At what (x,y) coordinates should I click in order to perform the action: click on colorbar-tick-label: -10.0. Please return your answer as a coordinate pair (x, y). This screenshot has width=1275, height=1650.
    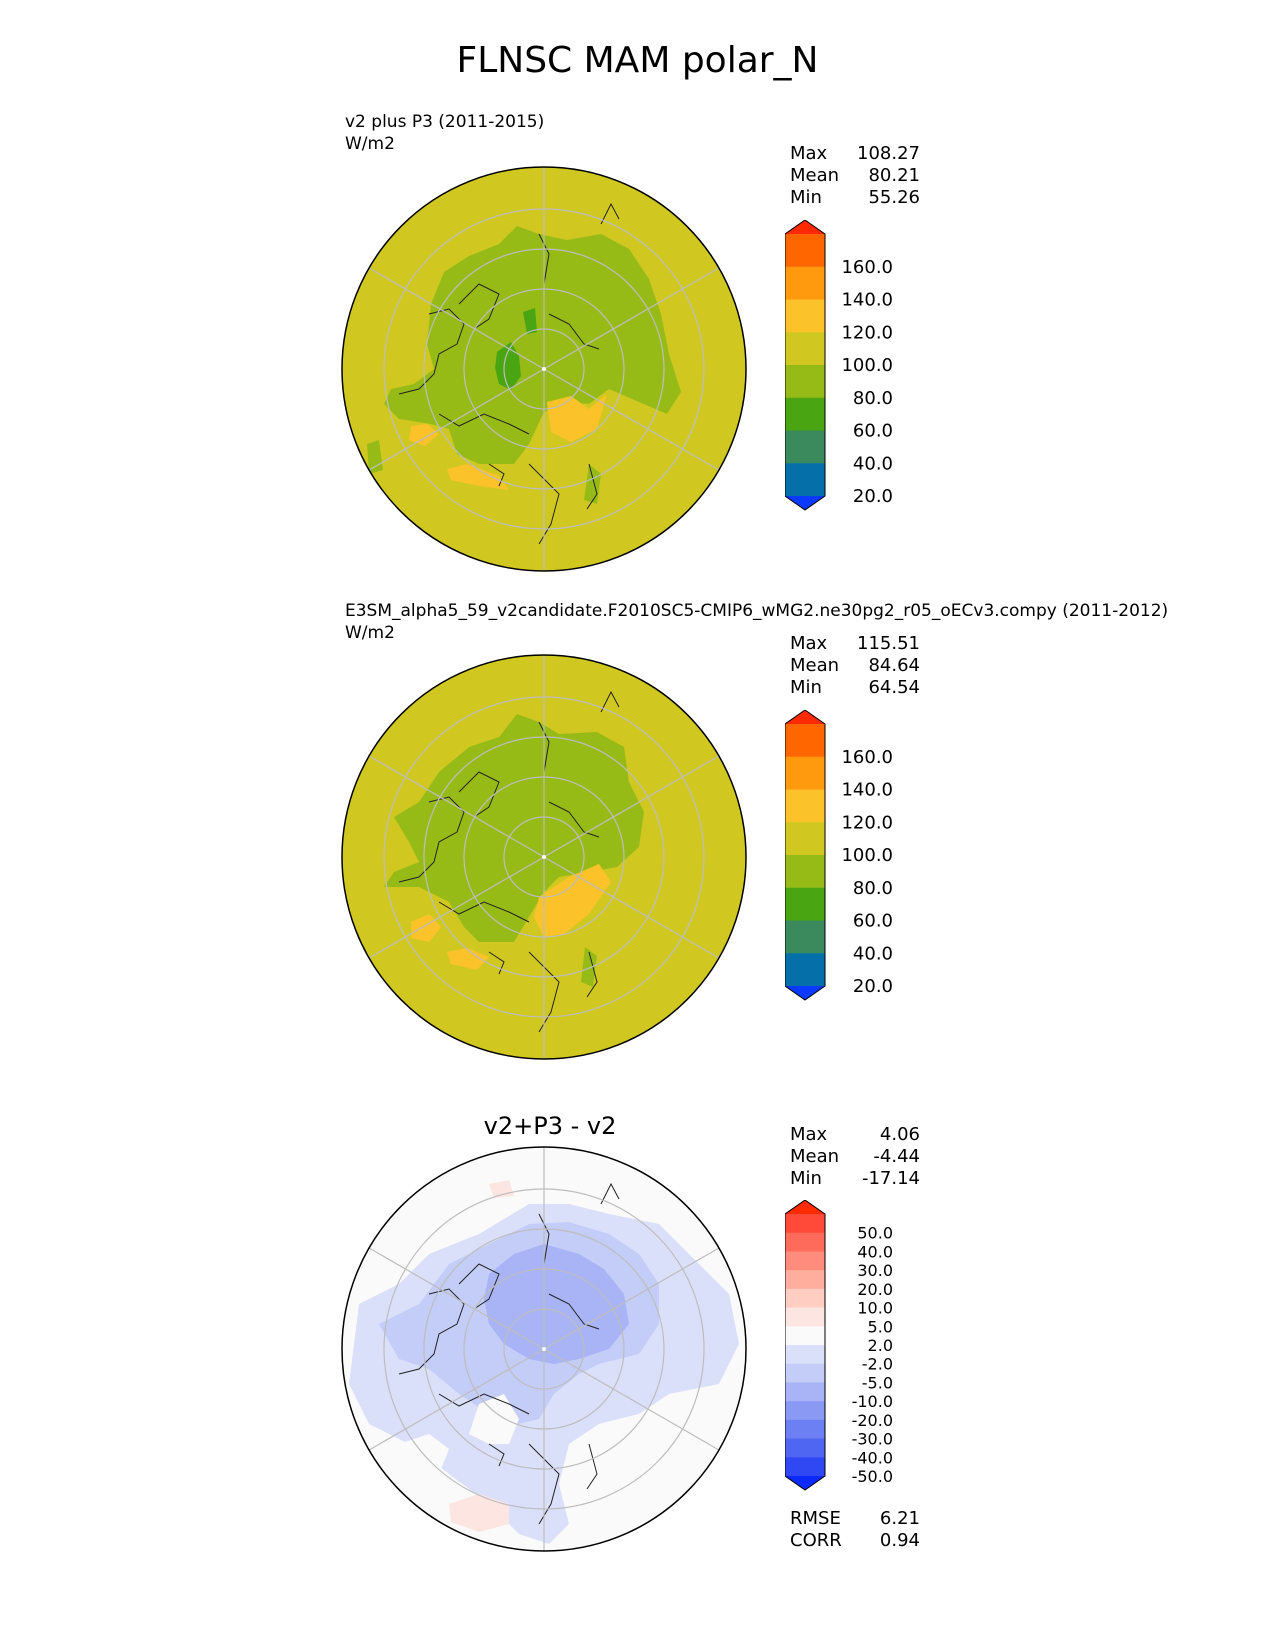
    Looking at the image, I should click on (872, 1401).